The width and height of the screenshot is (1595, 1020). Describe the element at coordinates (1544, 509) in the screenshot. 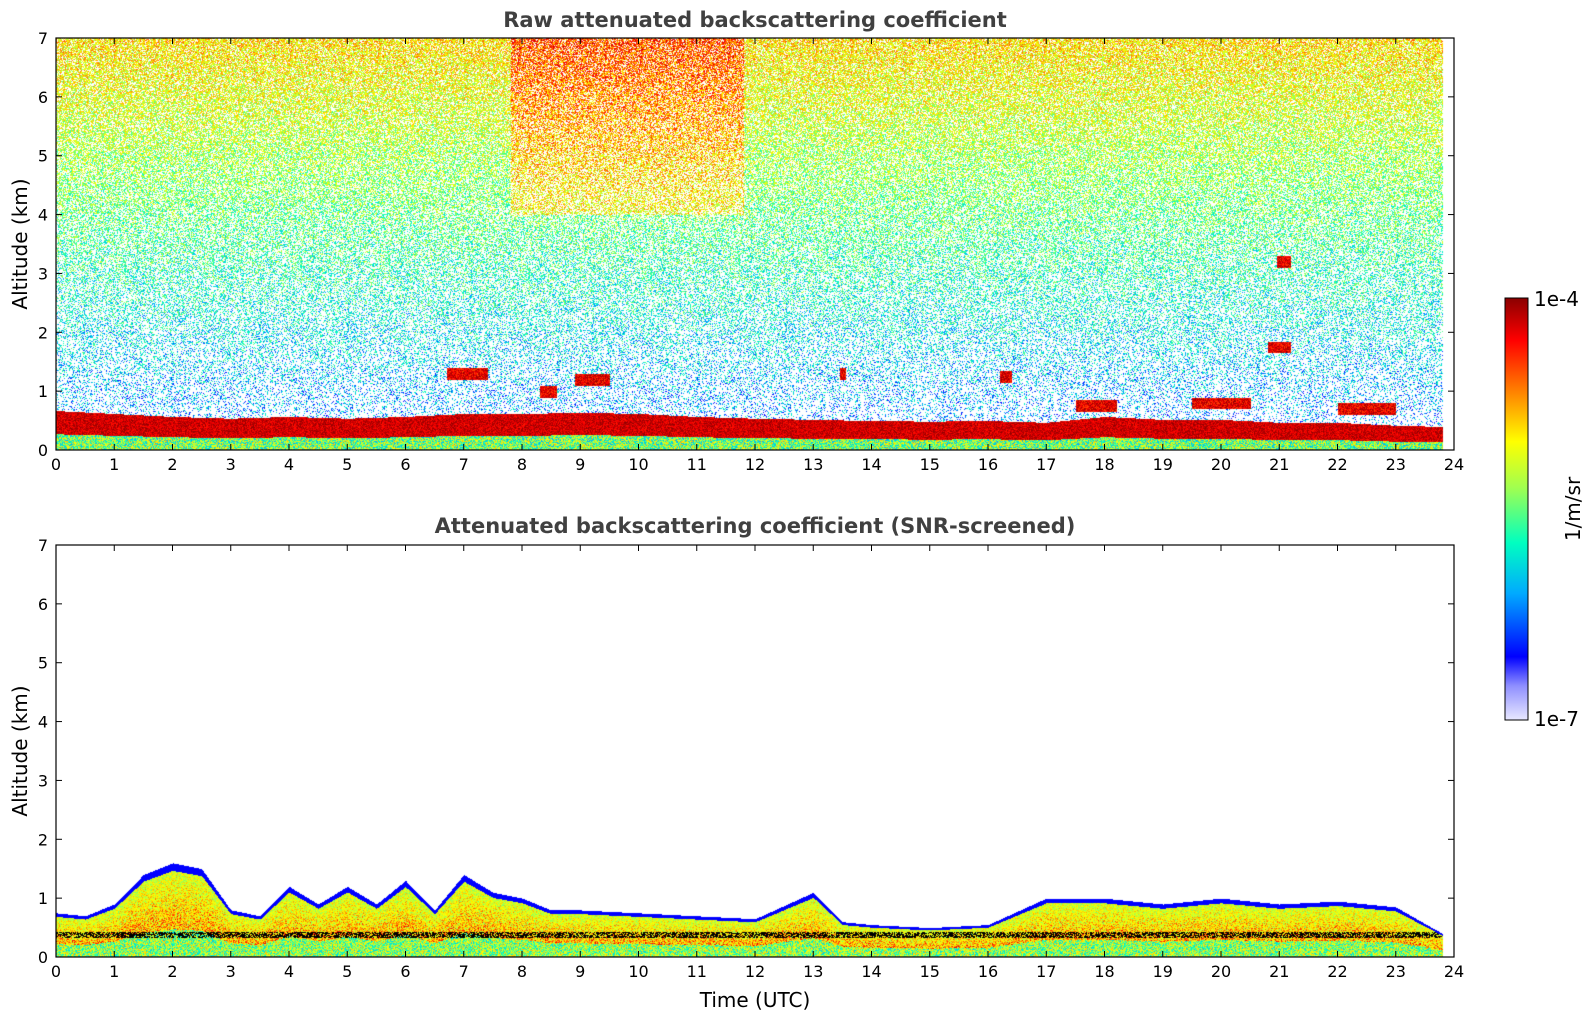

I see `colorbar: 1e-4 1e-7 1/m/sr` at that location.